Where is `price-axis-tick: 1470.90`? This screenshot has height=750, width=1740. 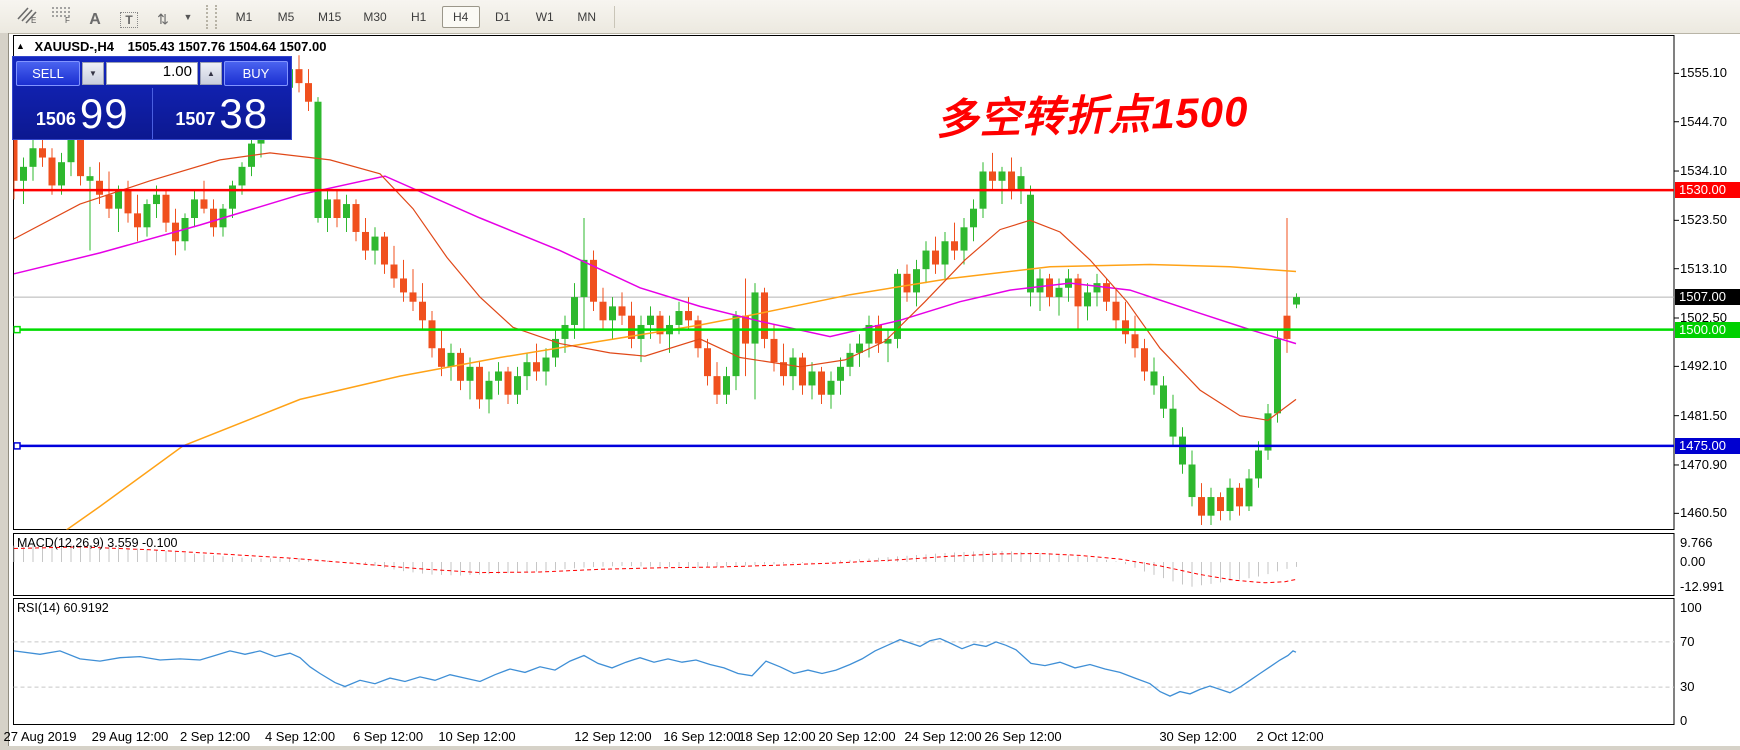 price-axis-tick: 1470.90 is located at coordinates (1703, 464).